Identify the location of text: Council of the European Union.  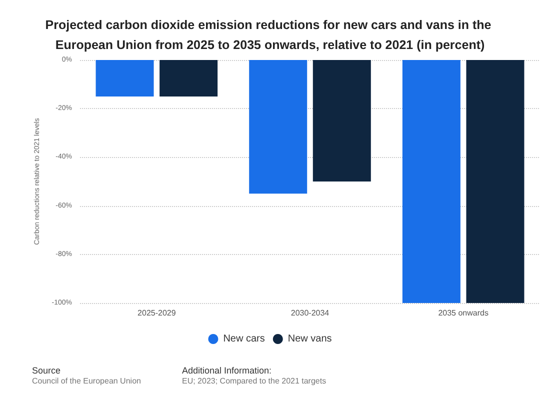
(86, 381).